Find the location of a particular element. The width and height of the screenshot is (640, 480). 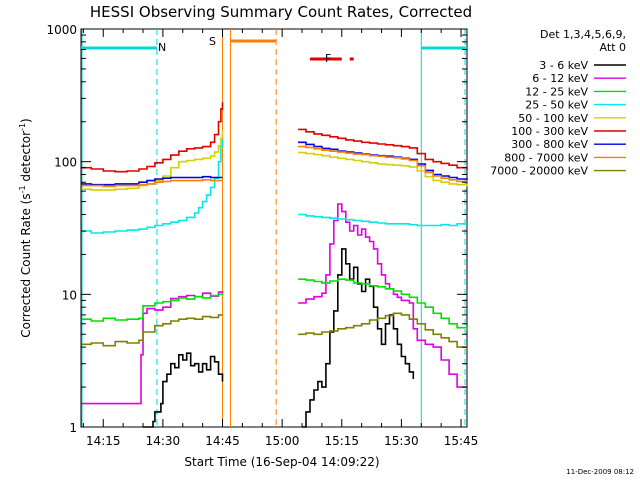

x-axis-label: Start Time (16-Sep-04 14:09:22) is located at coordinates (281, 462).